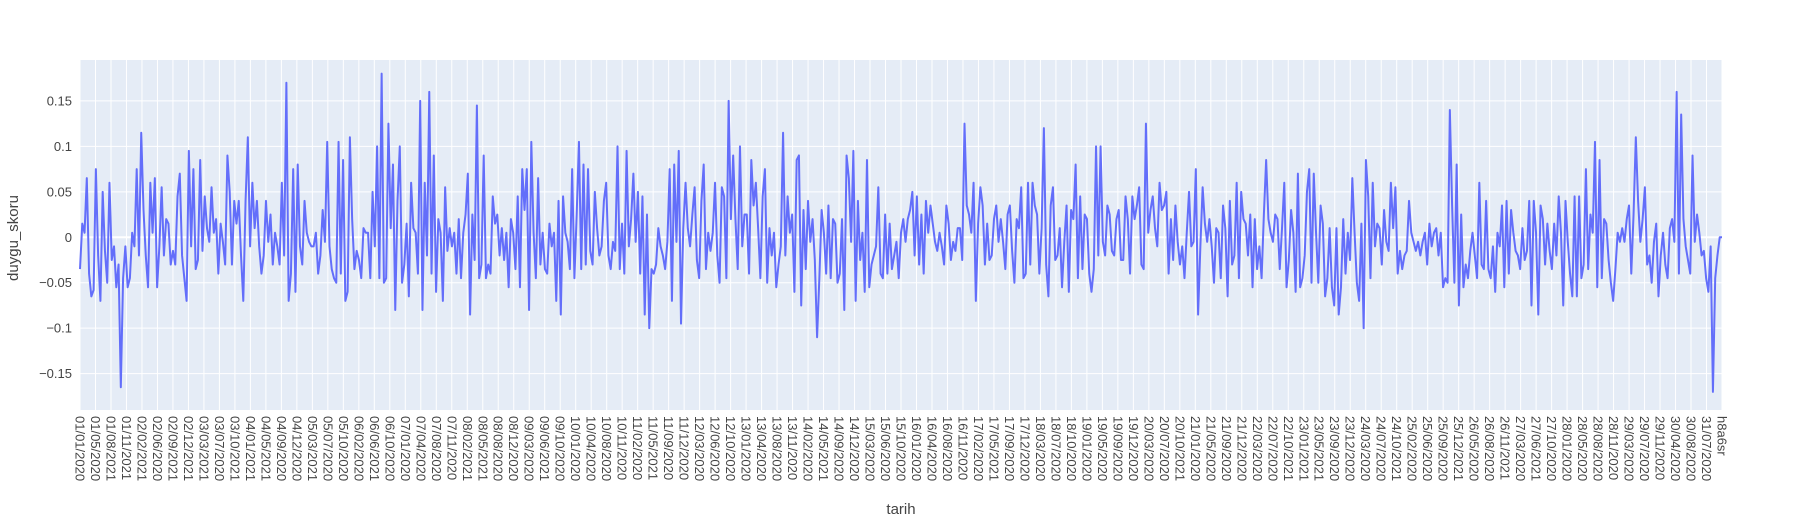 The image size is (1798, 525). I want to click on x-tick-label: 25/12/2021, so click(1458, 448).